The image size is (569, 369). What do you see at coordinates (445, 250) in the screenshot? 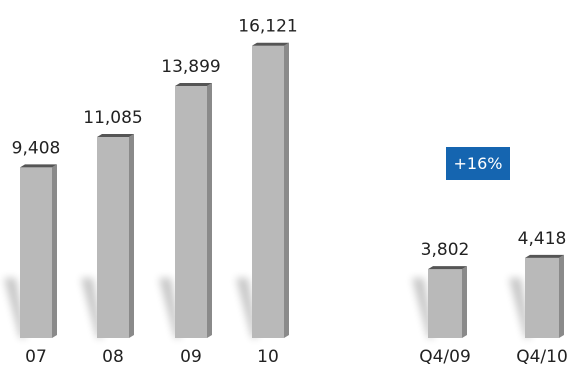
I see `value-label: 3,802` at bounding box center [445, 250].